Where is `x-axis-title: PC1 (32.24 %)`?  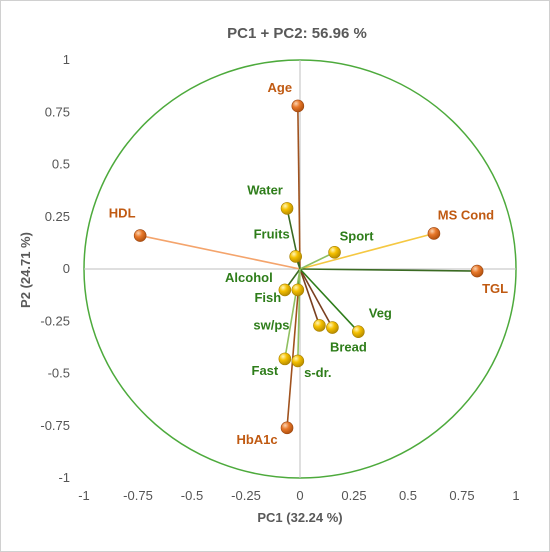
x-axis-title: PC1 (32.24 %) is located at coordinates (299, 517).